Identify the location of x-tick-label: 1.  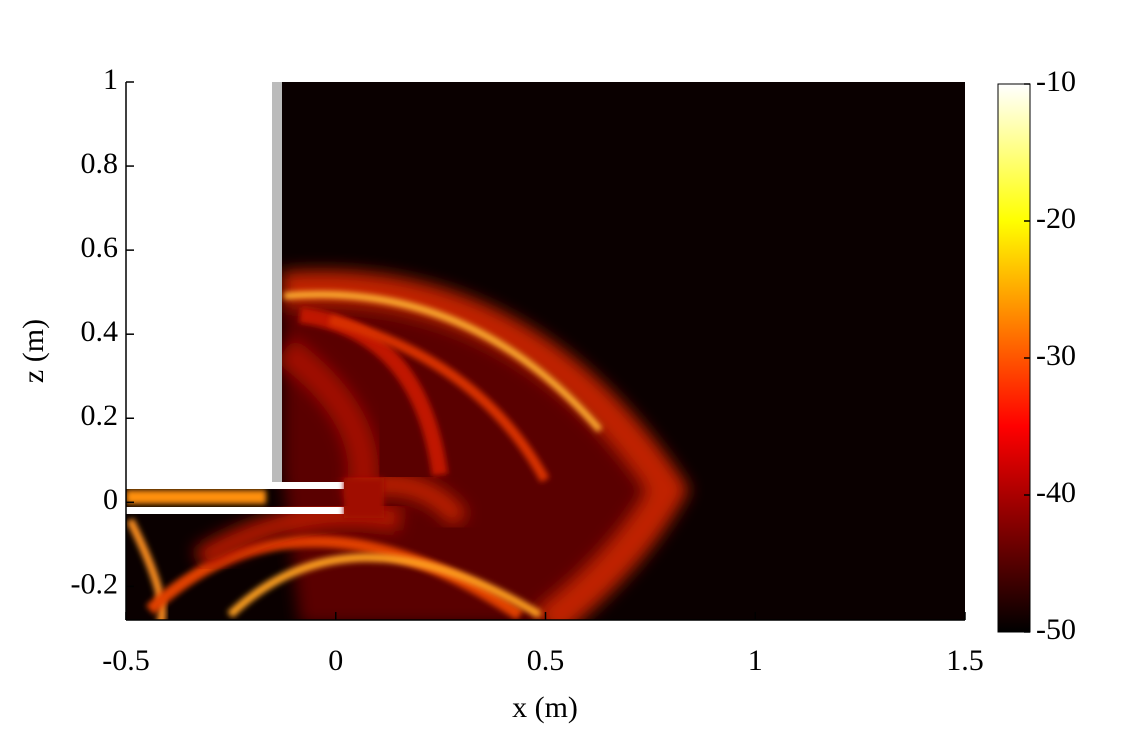
(755, 660).